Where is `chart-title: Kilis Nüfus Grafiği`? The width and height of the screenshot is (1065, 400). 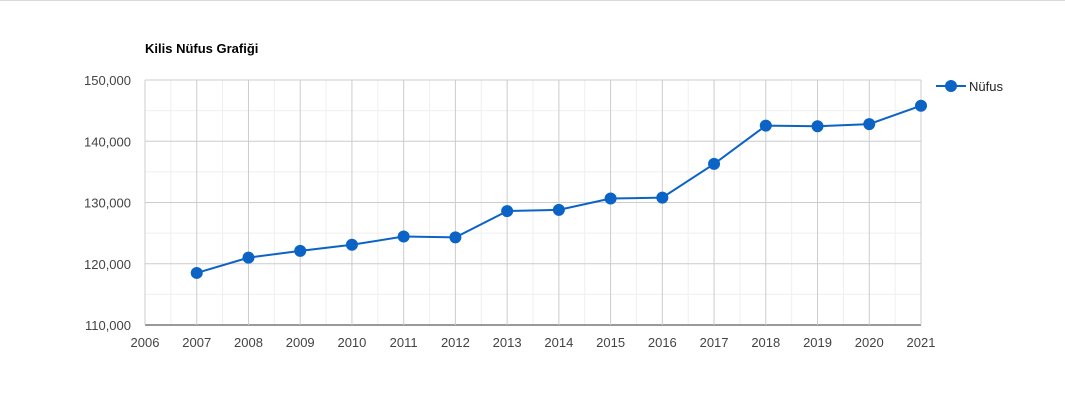
chart-title: Kilis Nüfus Grafiği is located at coordinates (201, 48).